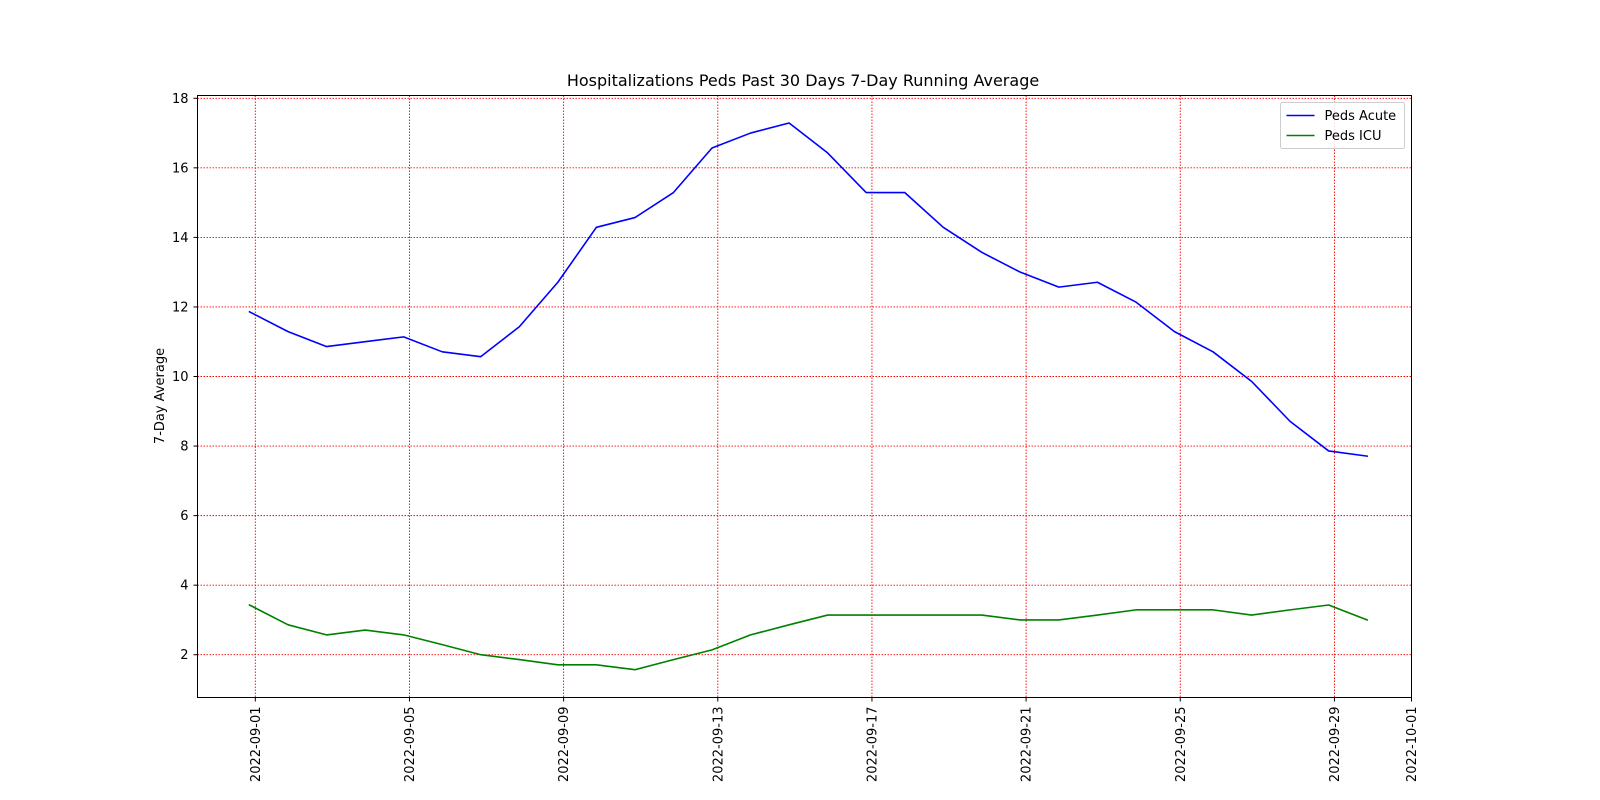 This screenshot has width=1600, height=800. Describe the element at coordinates (180, 168) in the screenshot. I see `y-tick-label: 16` at that location.